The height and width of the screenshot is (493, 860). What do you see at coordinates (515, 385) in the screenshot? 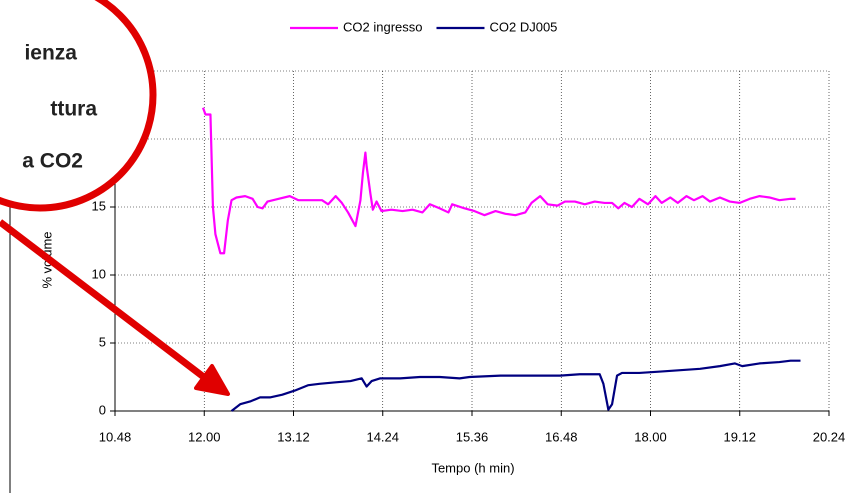
I see `series-line` at bounding box center [515, 385].